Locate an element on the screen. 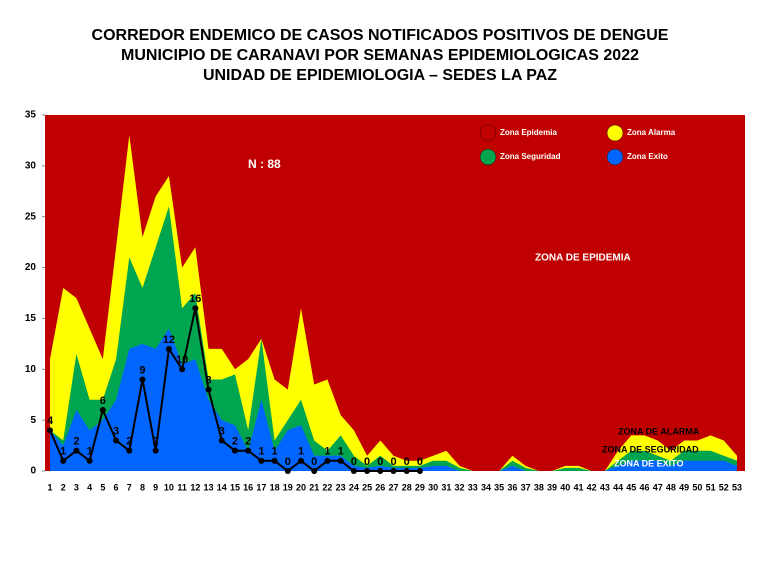 This screenshot has height=576, width=768. x-tick-label: 49 is located at coordinates (684, 487).